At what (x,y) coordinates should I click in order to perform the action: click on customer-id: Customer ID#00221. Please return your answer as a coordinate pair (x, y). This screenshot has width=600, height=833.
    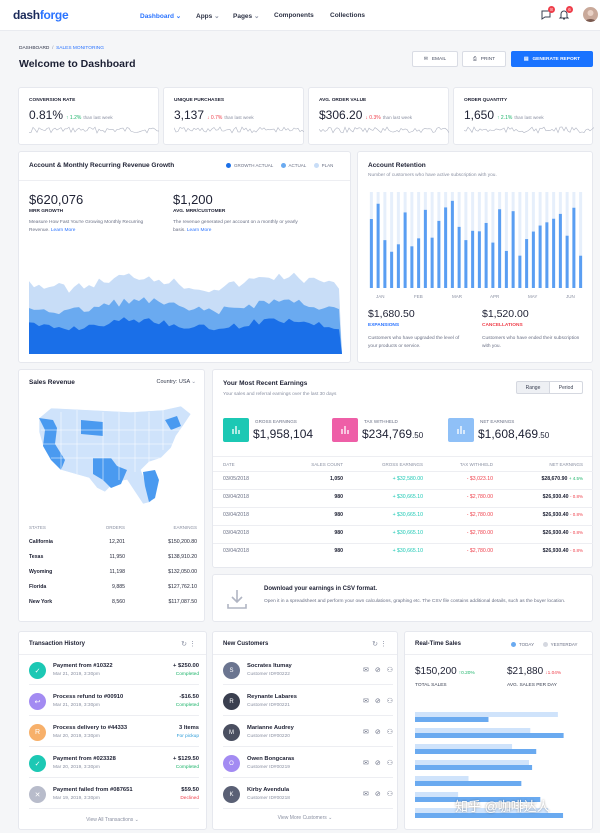
    Looking at the image, I should click on (268, 705).